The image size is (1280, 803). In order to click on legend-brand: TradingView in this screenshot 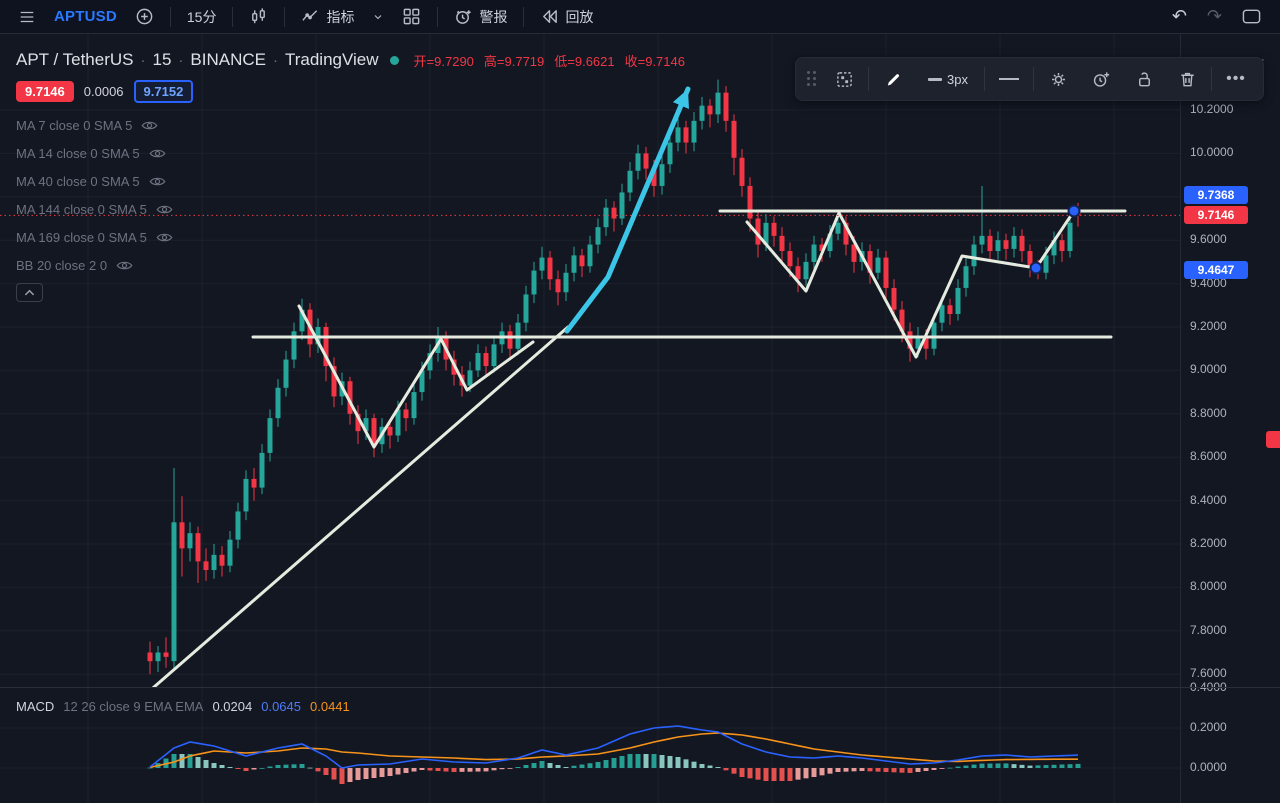, I will do `click(331, 59)`.